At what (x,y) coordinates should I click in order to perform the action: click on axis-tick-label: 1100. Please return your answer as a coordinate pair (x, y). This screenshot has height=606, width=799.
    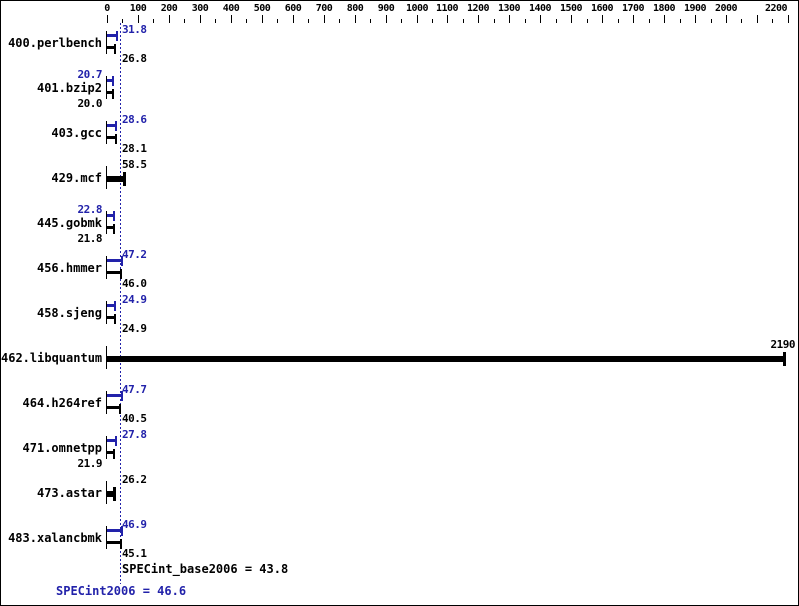
    Looking at the image, I should click on (447, 8).